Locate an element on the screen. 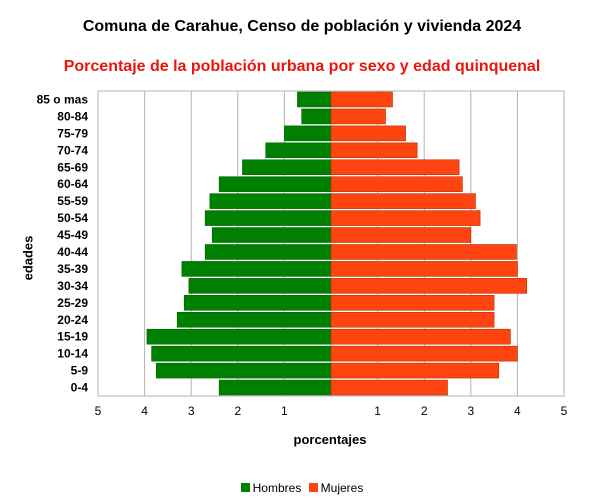  y-tick-label-13: 20-24 is located at coordinates (72, 320).